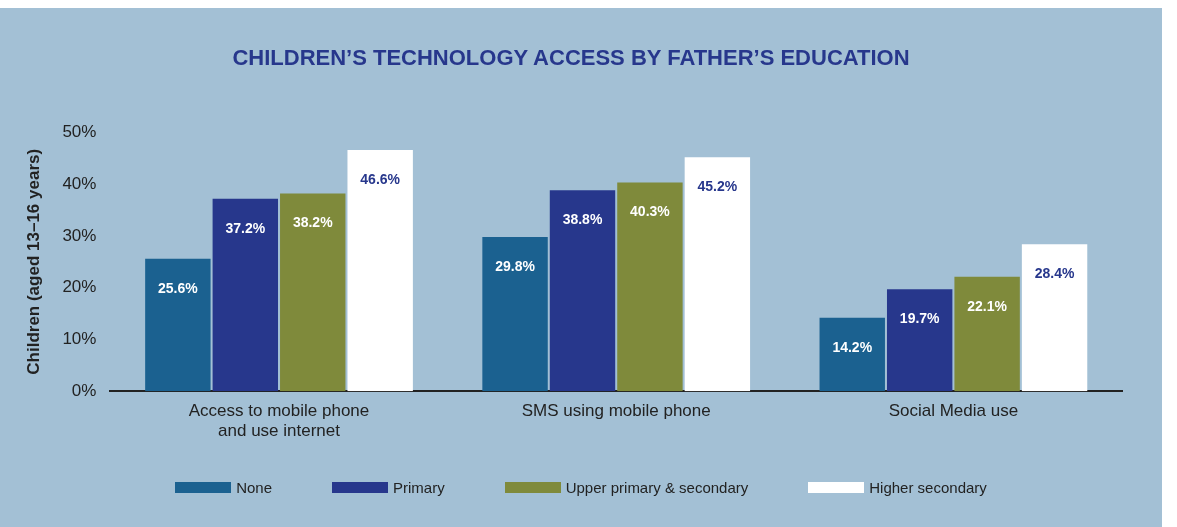 The width and height of the screenshot is (1177, 527). What do you see at coordinates (1054, 273) in the screenshot?
I see `data-label: 28.4%` at bounding box center [1054, 273].